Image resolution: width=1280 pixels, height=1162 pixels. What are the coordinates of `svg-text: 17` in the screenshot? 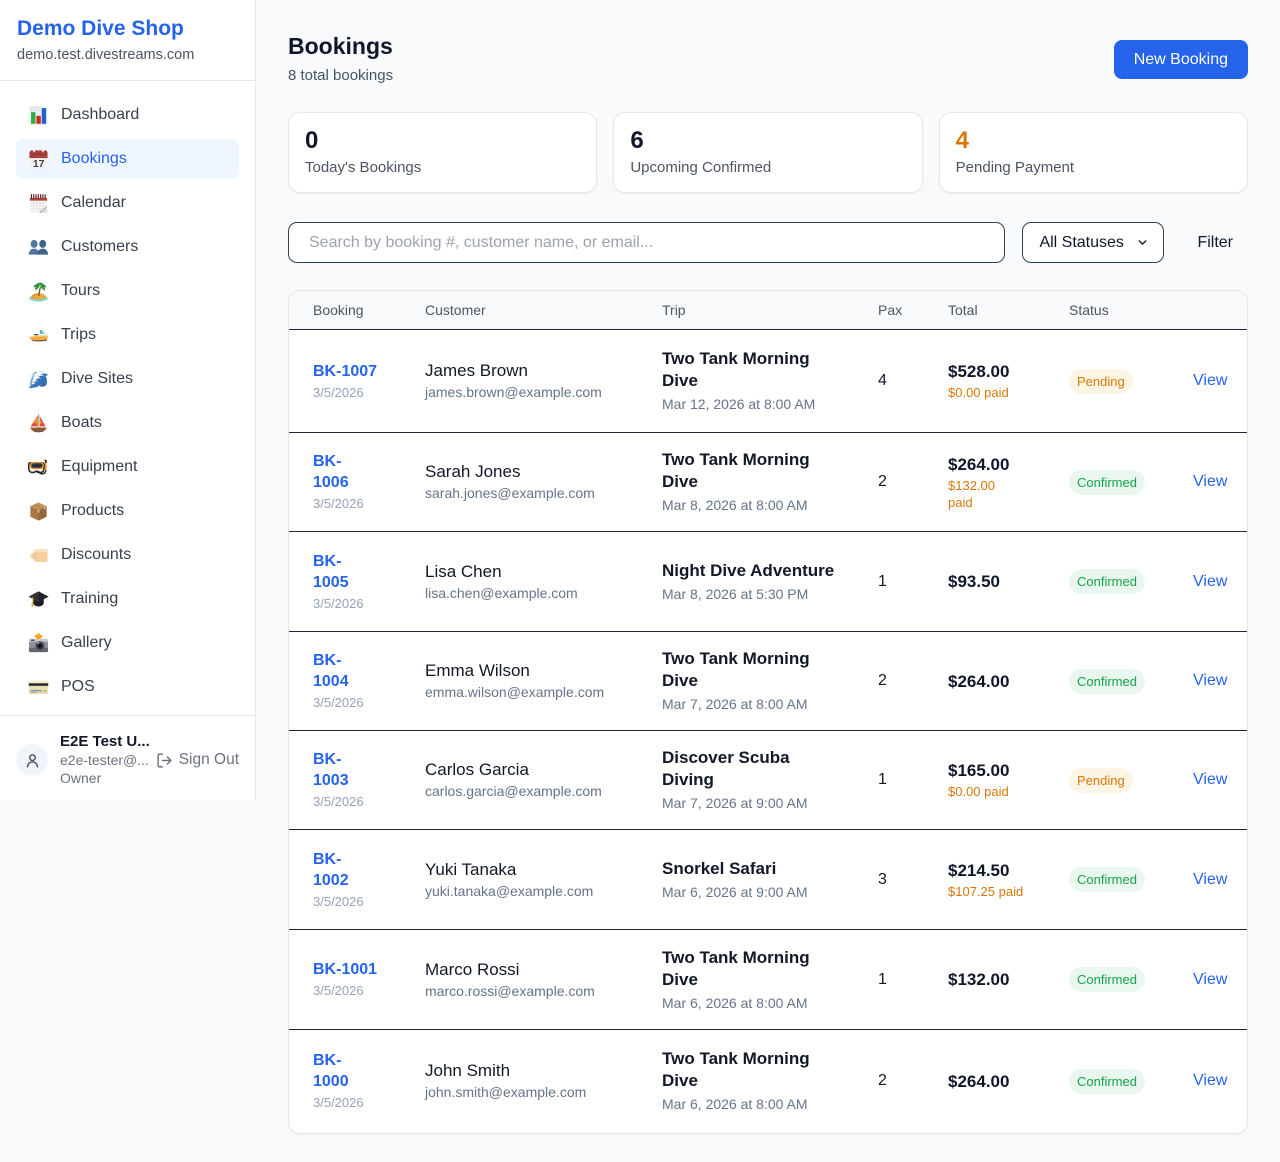 It's located at (39, 163).